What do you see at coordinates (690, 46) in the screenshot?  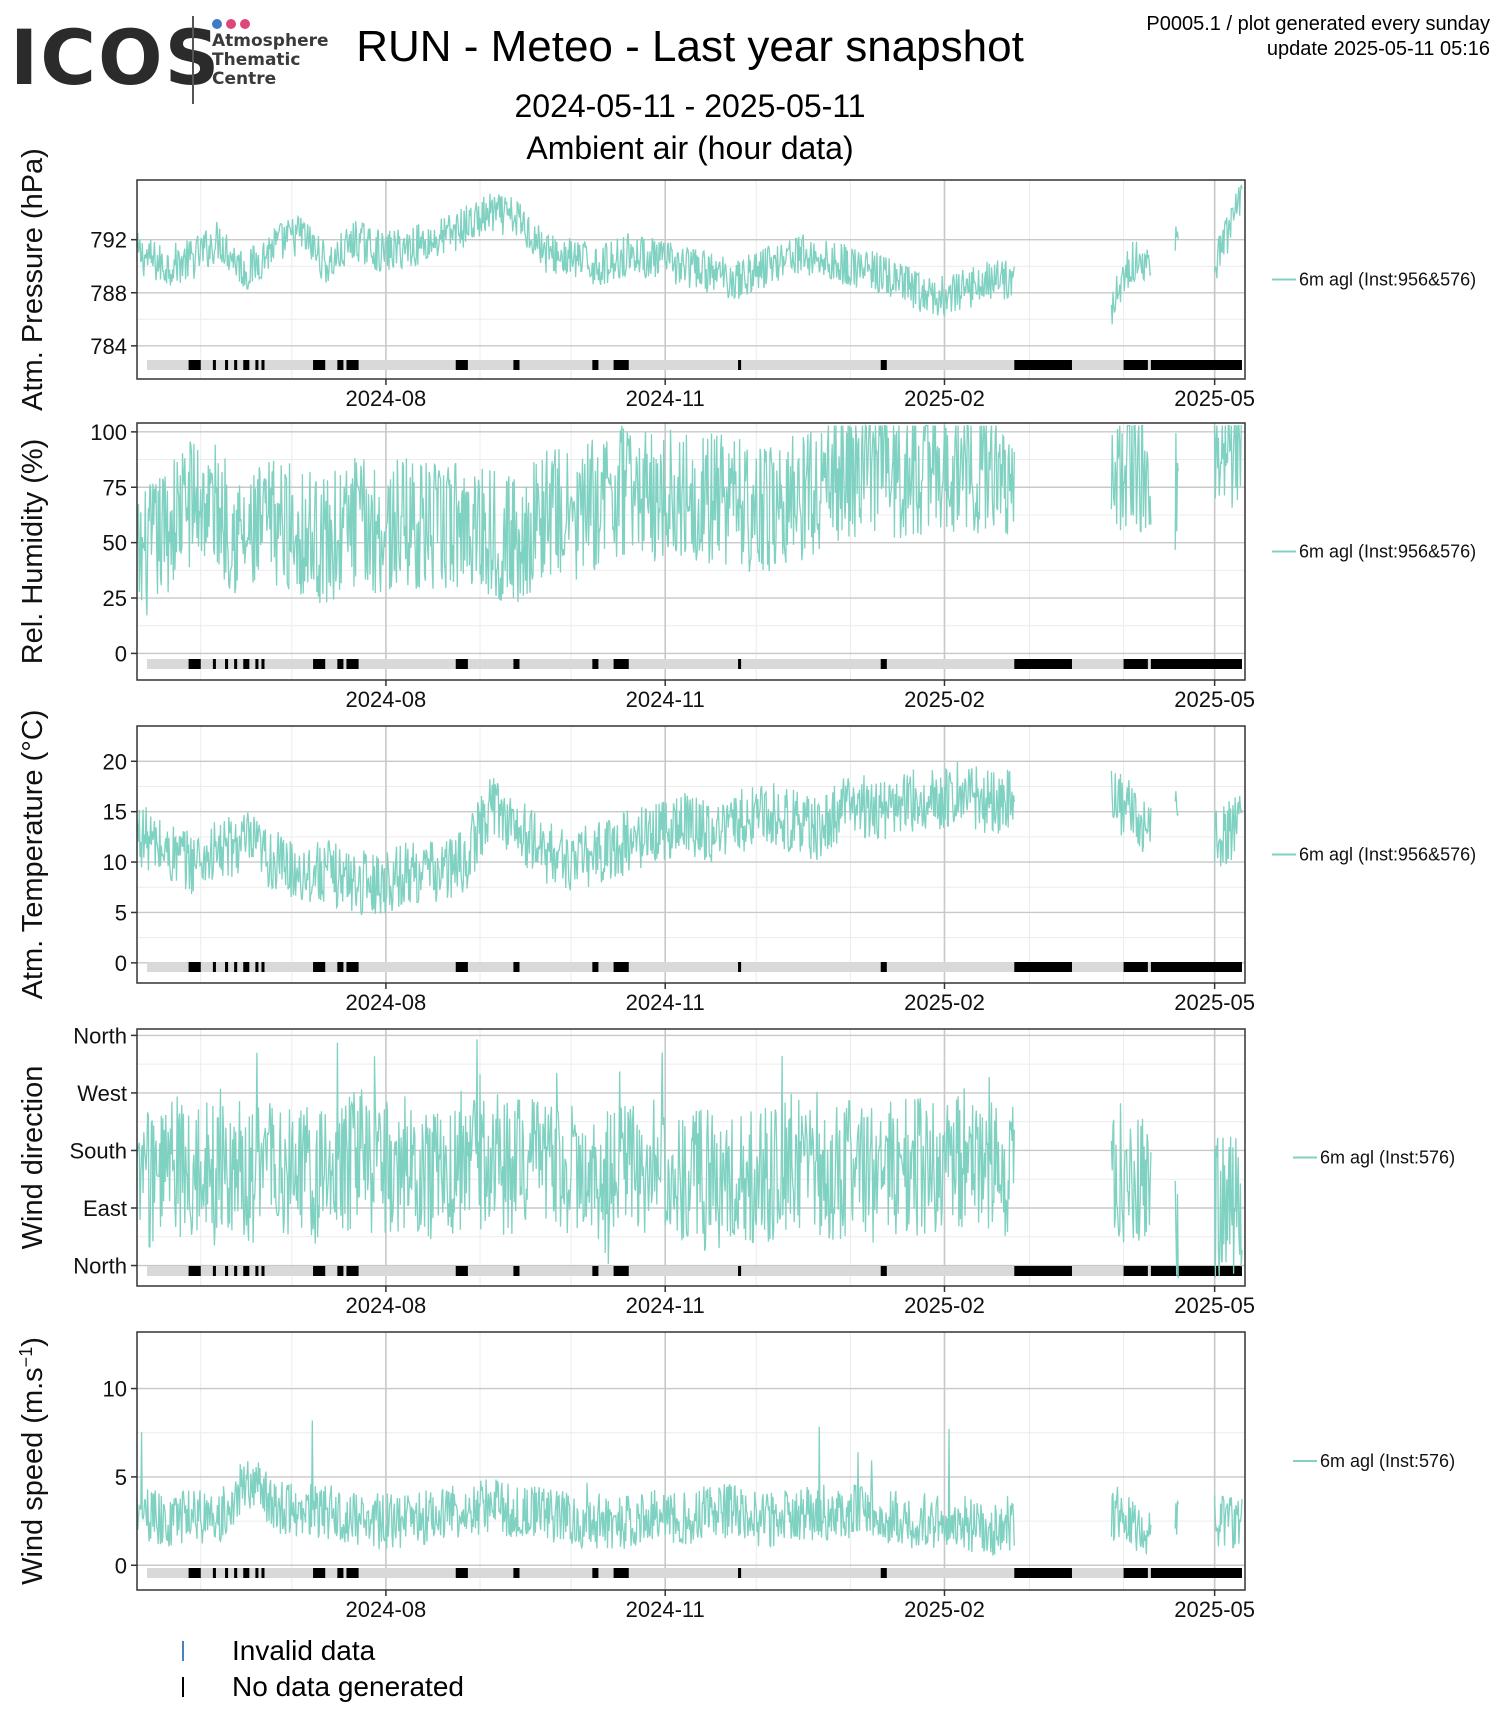 I see `page-title: RUN - Meteo - Last year snapshot` at bounding box center [690, 46].